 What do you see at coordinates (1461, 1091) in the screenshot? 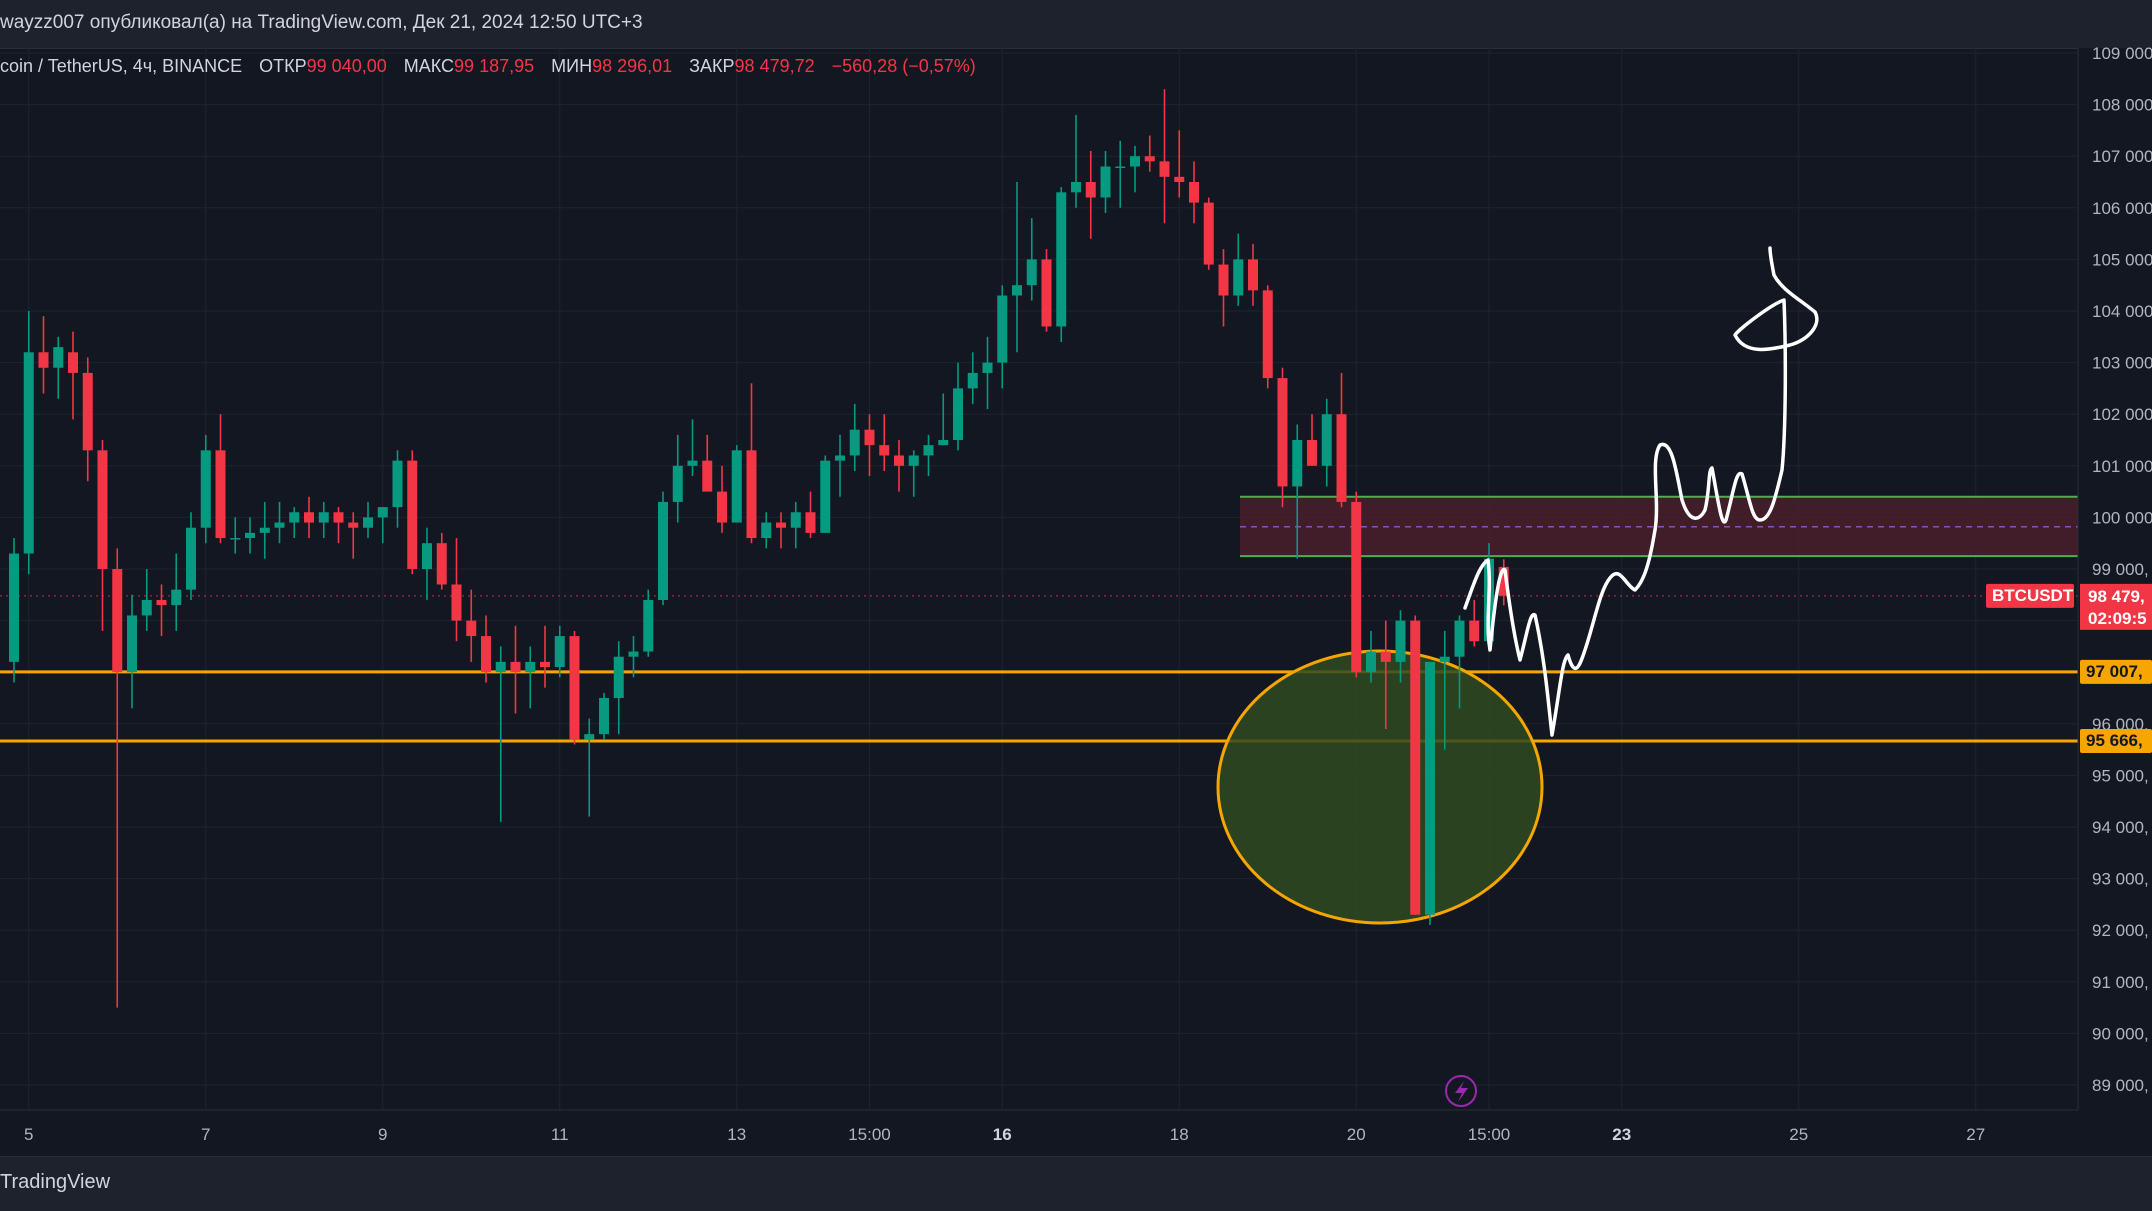
I see `event-marker` at bounding box center [1461, 1091].